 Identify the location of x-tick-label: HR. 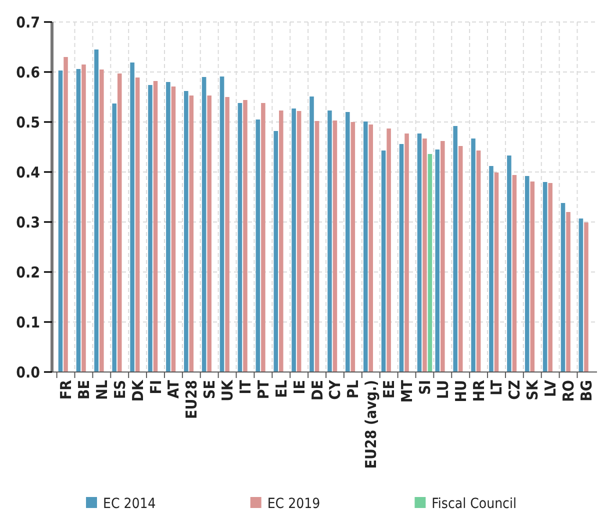
(479, 390).